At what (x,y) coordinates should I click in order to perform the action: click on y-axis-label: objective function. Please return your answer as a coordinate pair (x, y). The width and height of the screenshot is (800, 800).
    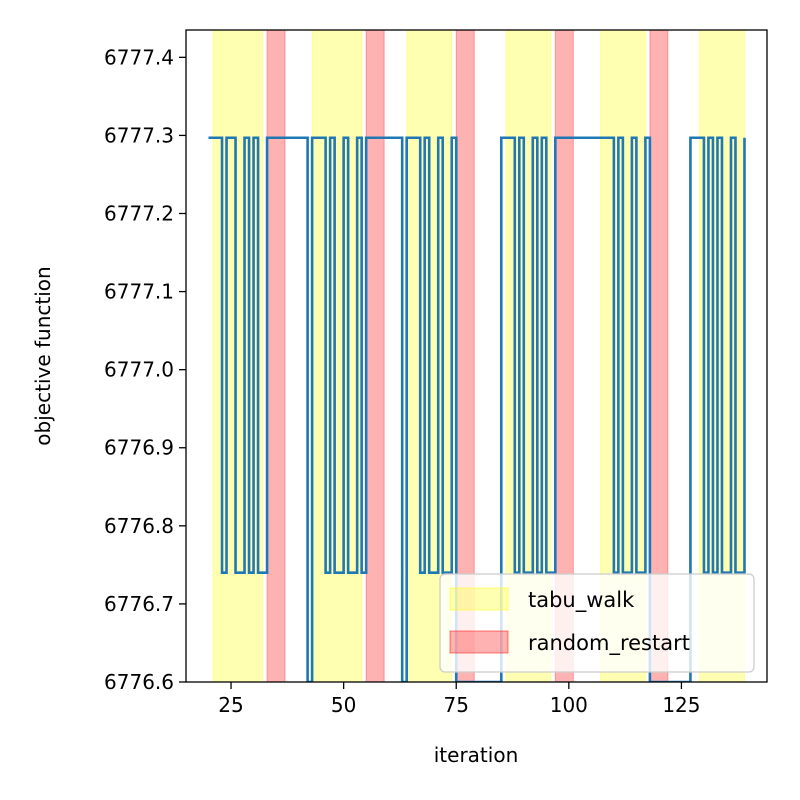
    Looking at the image, I should click on (43, 355).